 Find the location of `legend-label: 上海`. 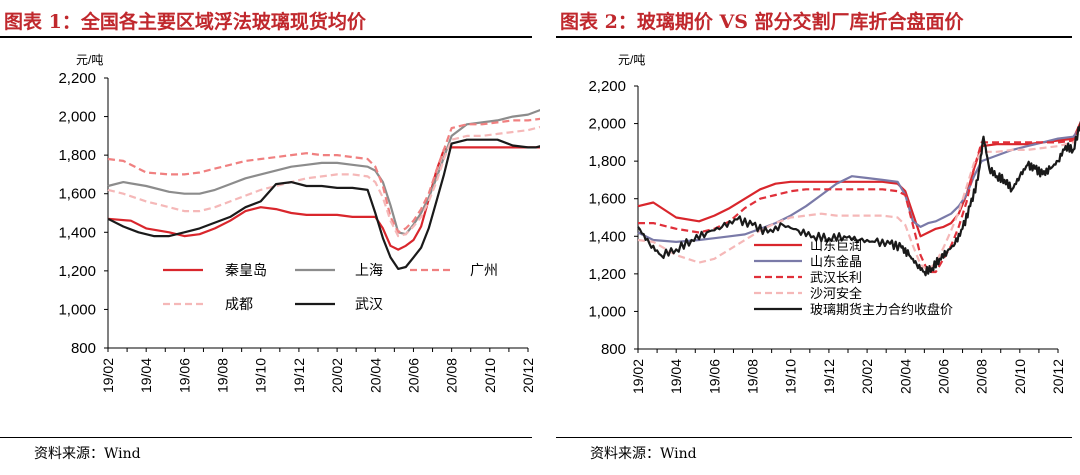

legend-label: 上海 is located at coordinates (369, 270).